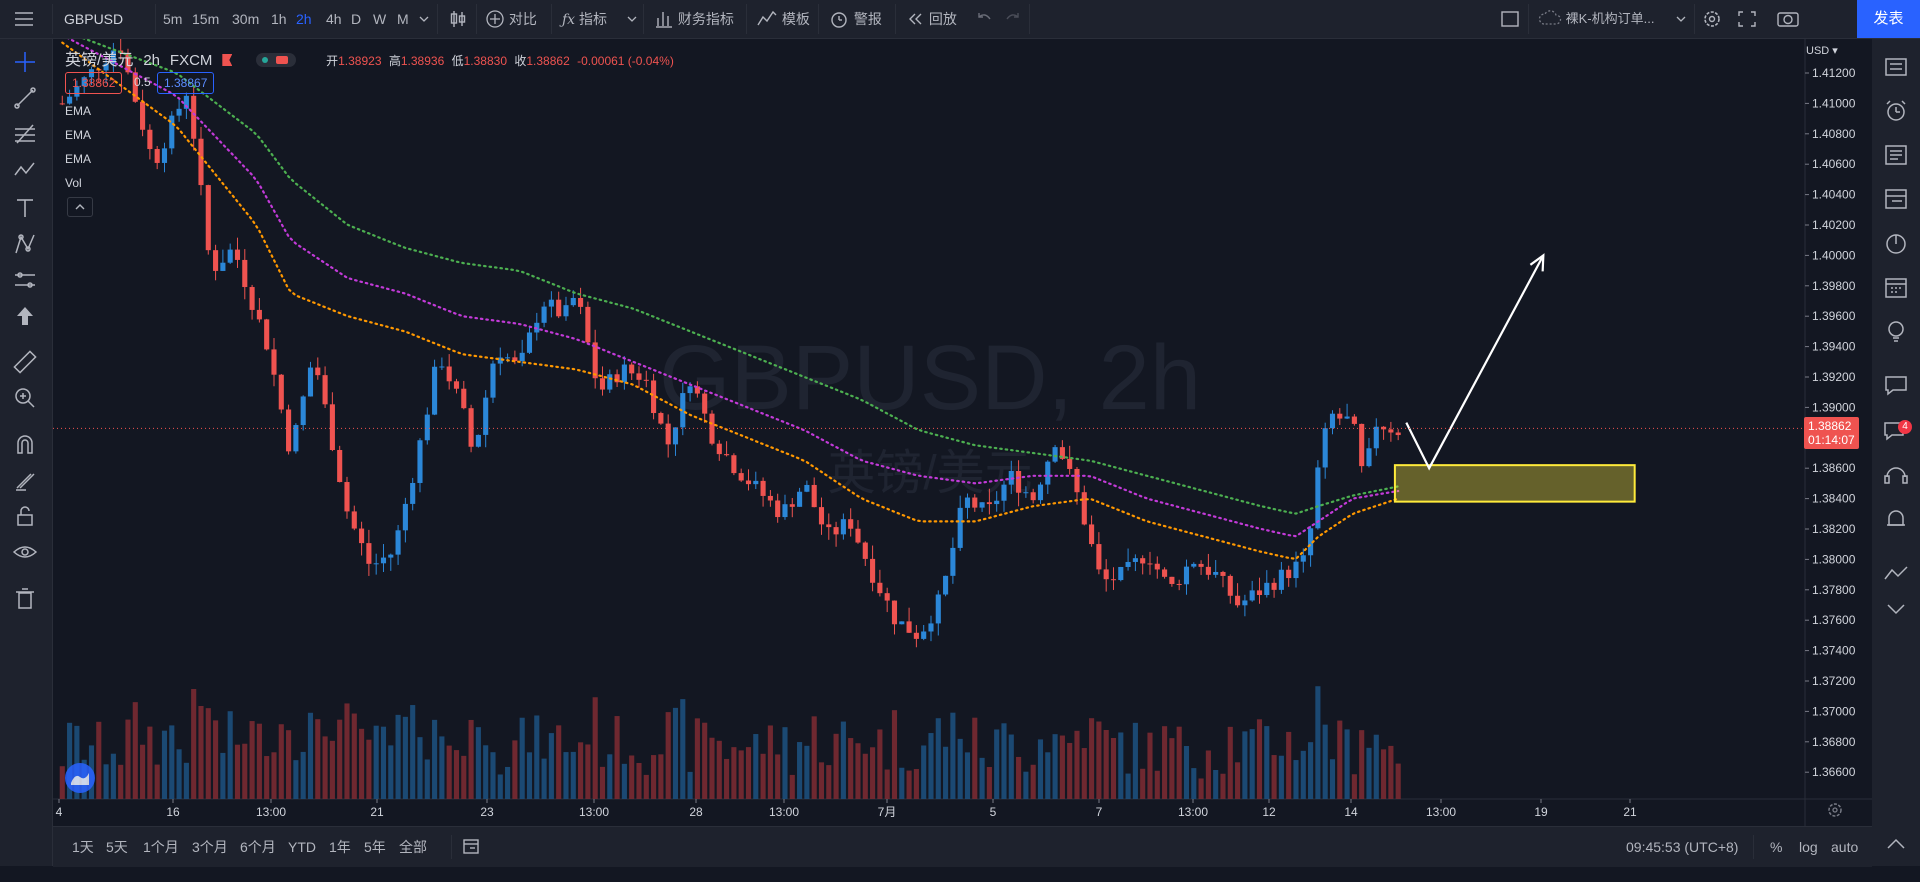 This screenshot has height=882, width=1920. What do you see at coordinates (1747, 19) in the screenshot?
I see `fullscreen-icon` at bounding box center [1747, 19].